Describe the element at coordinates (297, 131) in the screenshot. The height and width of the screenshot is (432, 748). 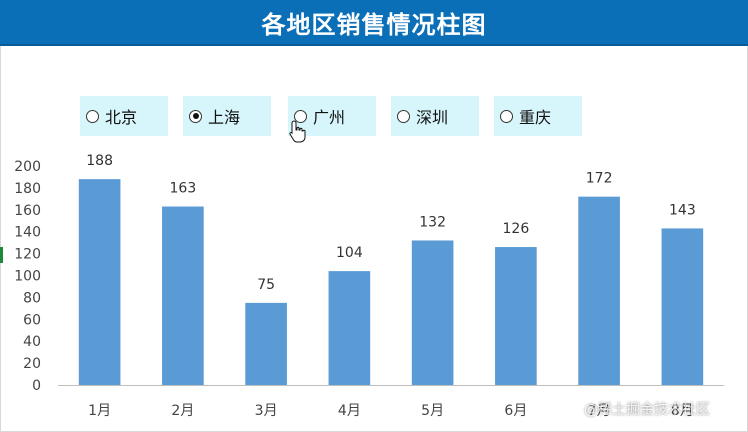
I see `hand-cursor-icon` at that location.